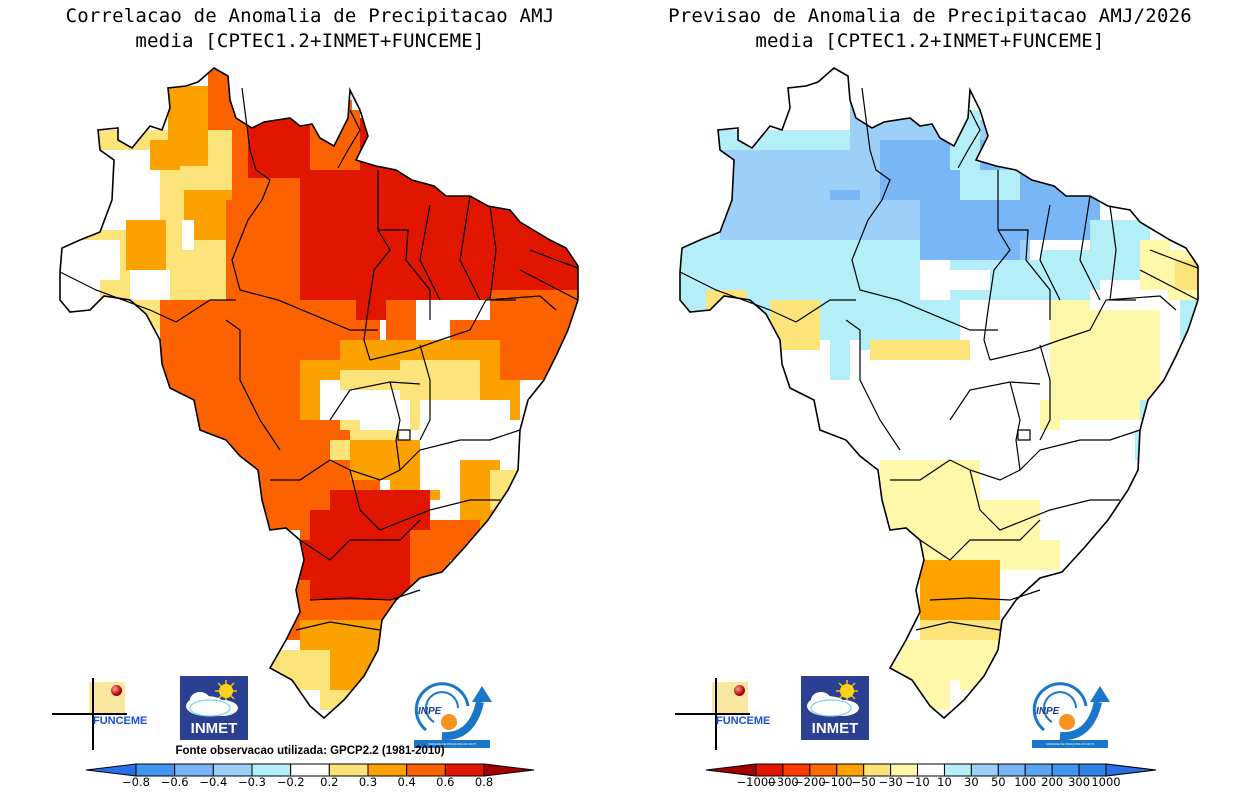  What do you see at coordinates (1025, 782) in the screenshot?
I see `colorbar-tick-label: 100` at bounding box center [1025, 782].